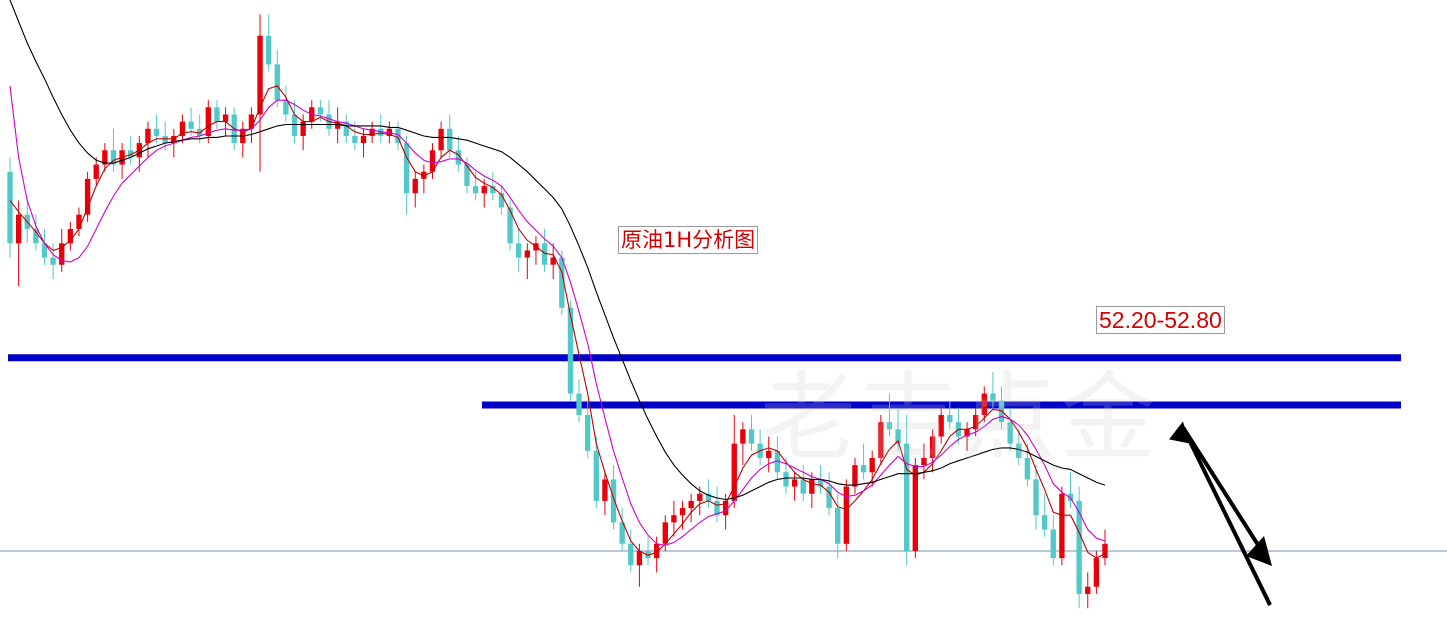  I want to click on chart-title: 原油1H分析图, so click(688, 240).